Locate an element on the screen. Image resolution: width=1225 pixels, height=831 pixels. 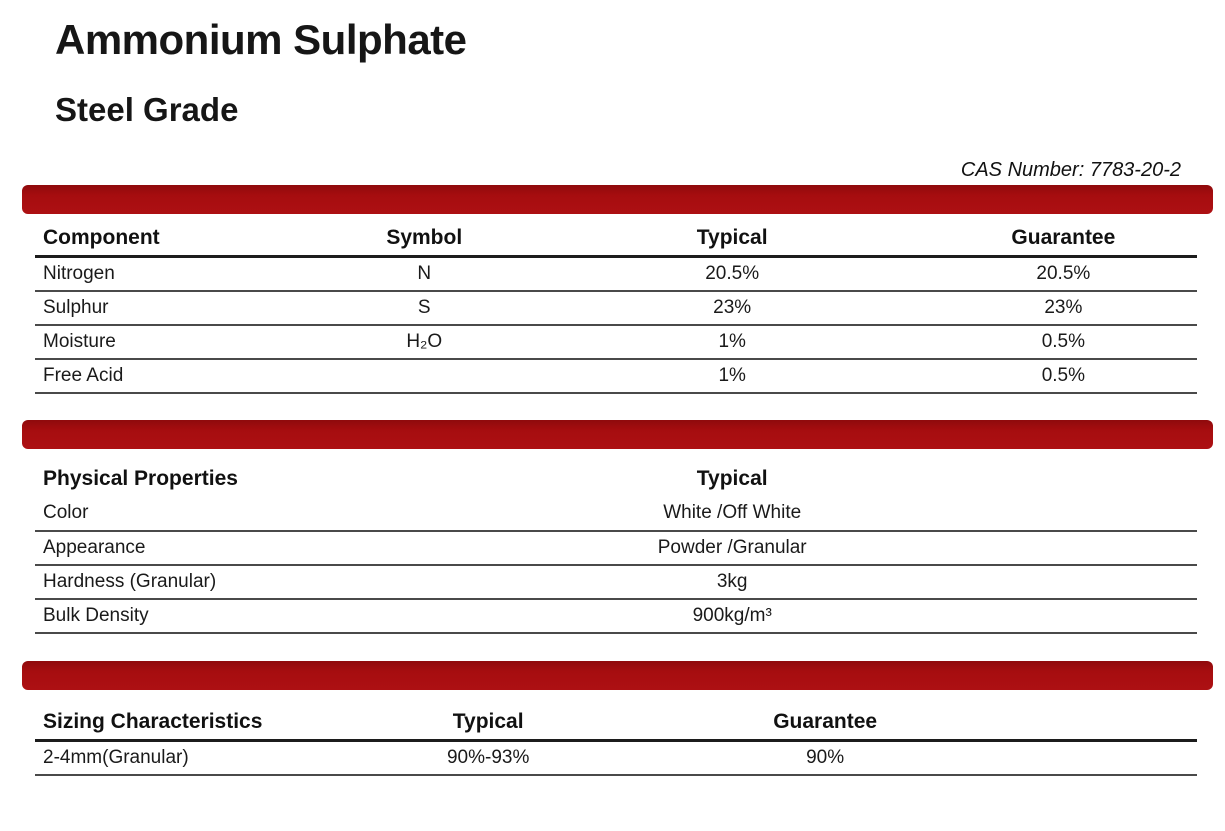
cas-number: CAS Number: 7783-20-2 is located at coordinates (1070, 169).